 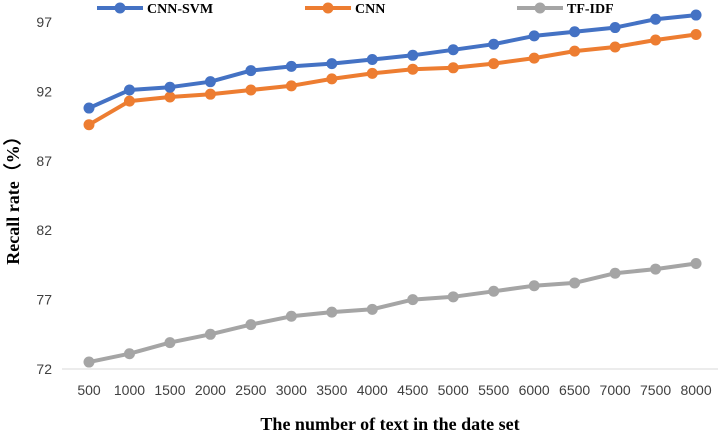 I want to click on legend-label: CNN, so click(x=370, y=9).